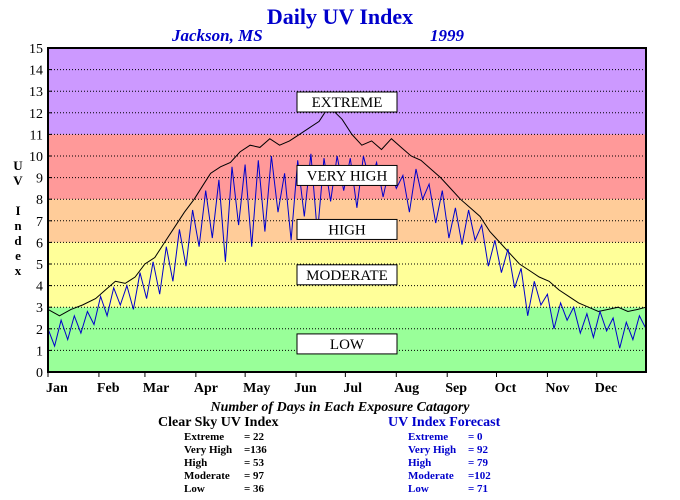 This screenshot has width=680, height=500. I want to click on stat-row: High = 79, so click(454, 463).